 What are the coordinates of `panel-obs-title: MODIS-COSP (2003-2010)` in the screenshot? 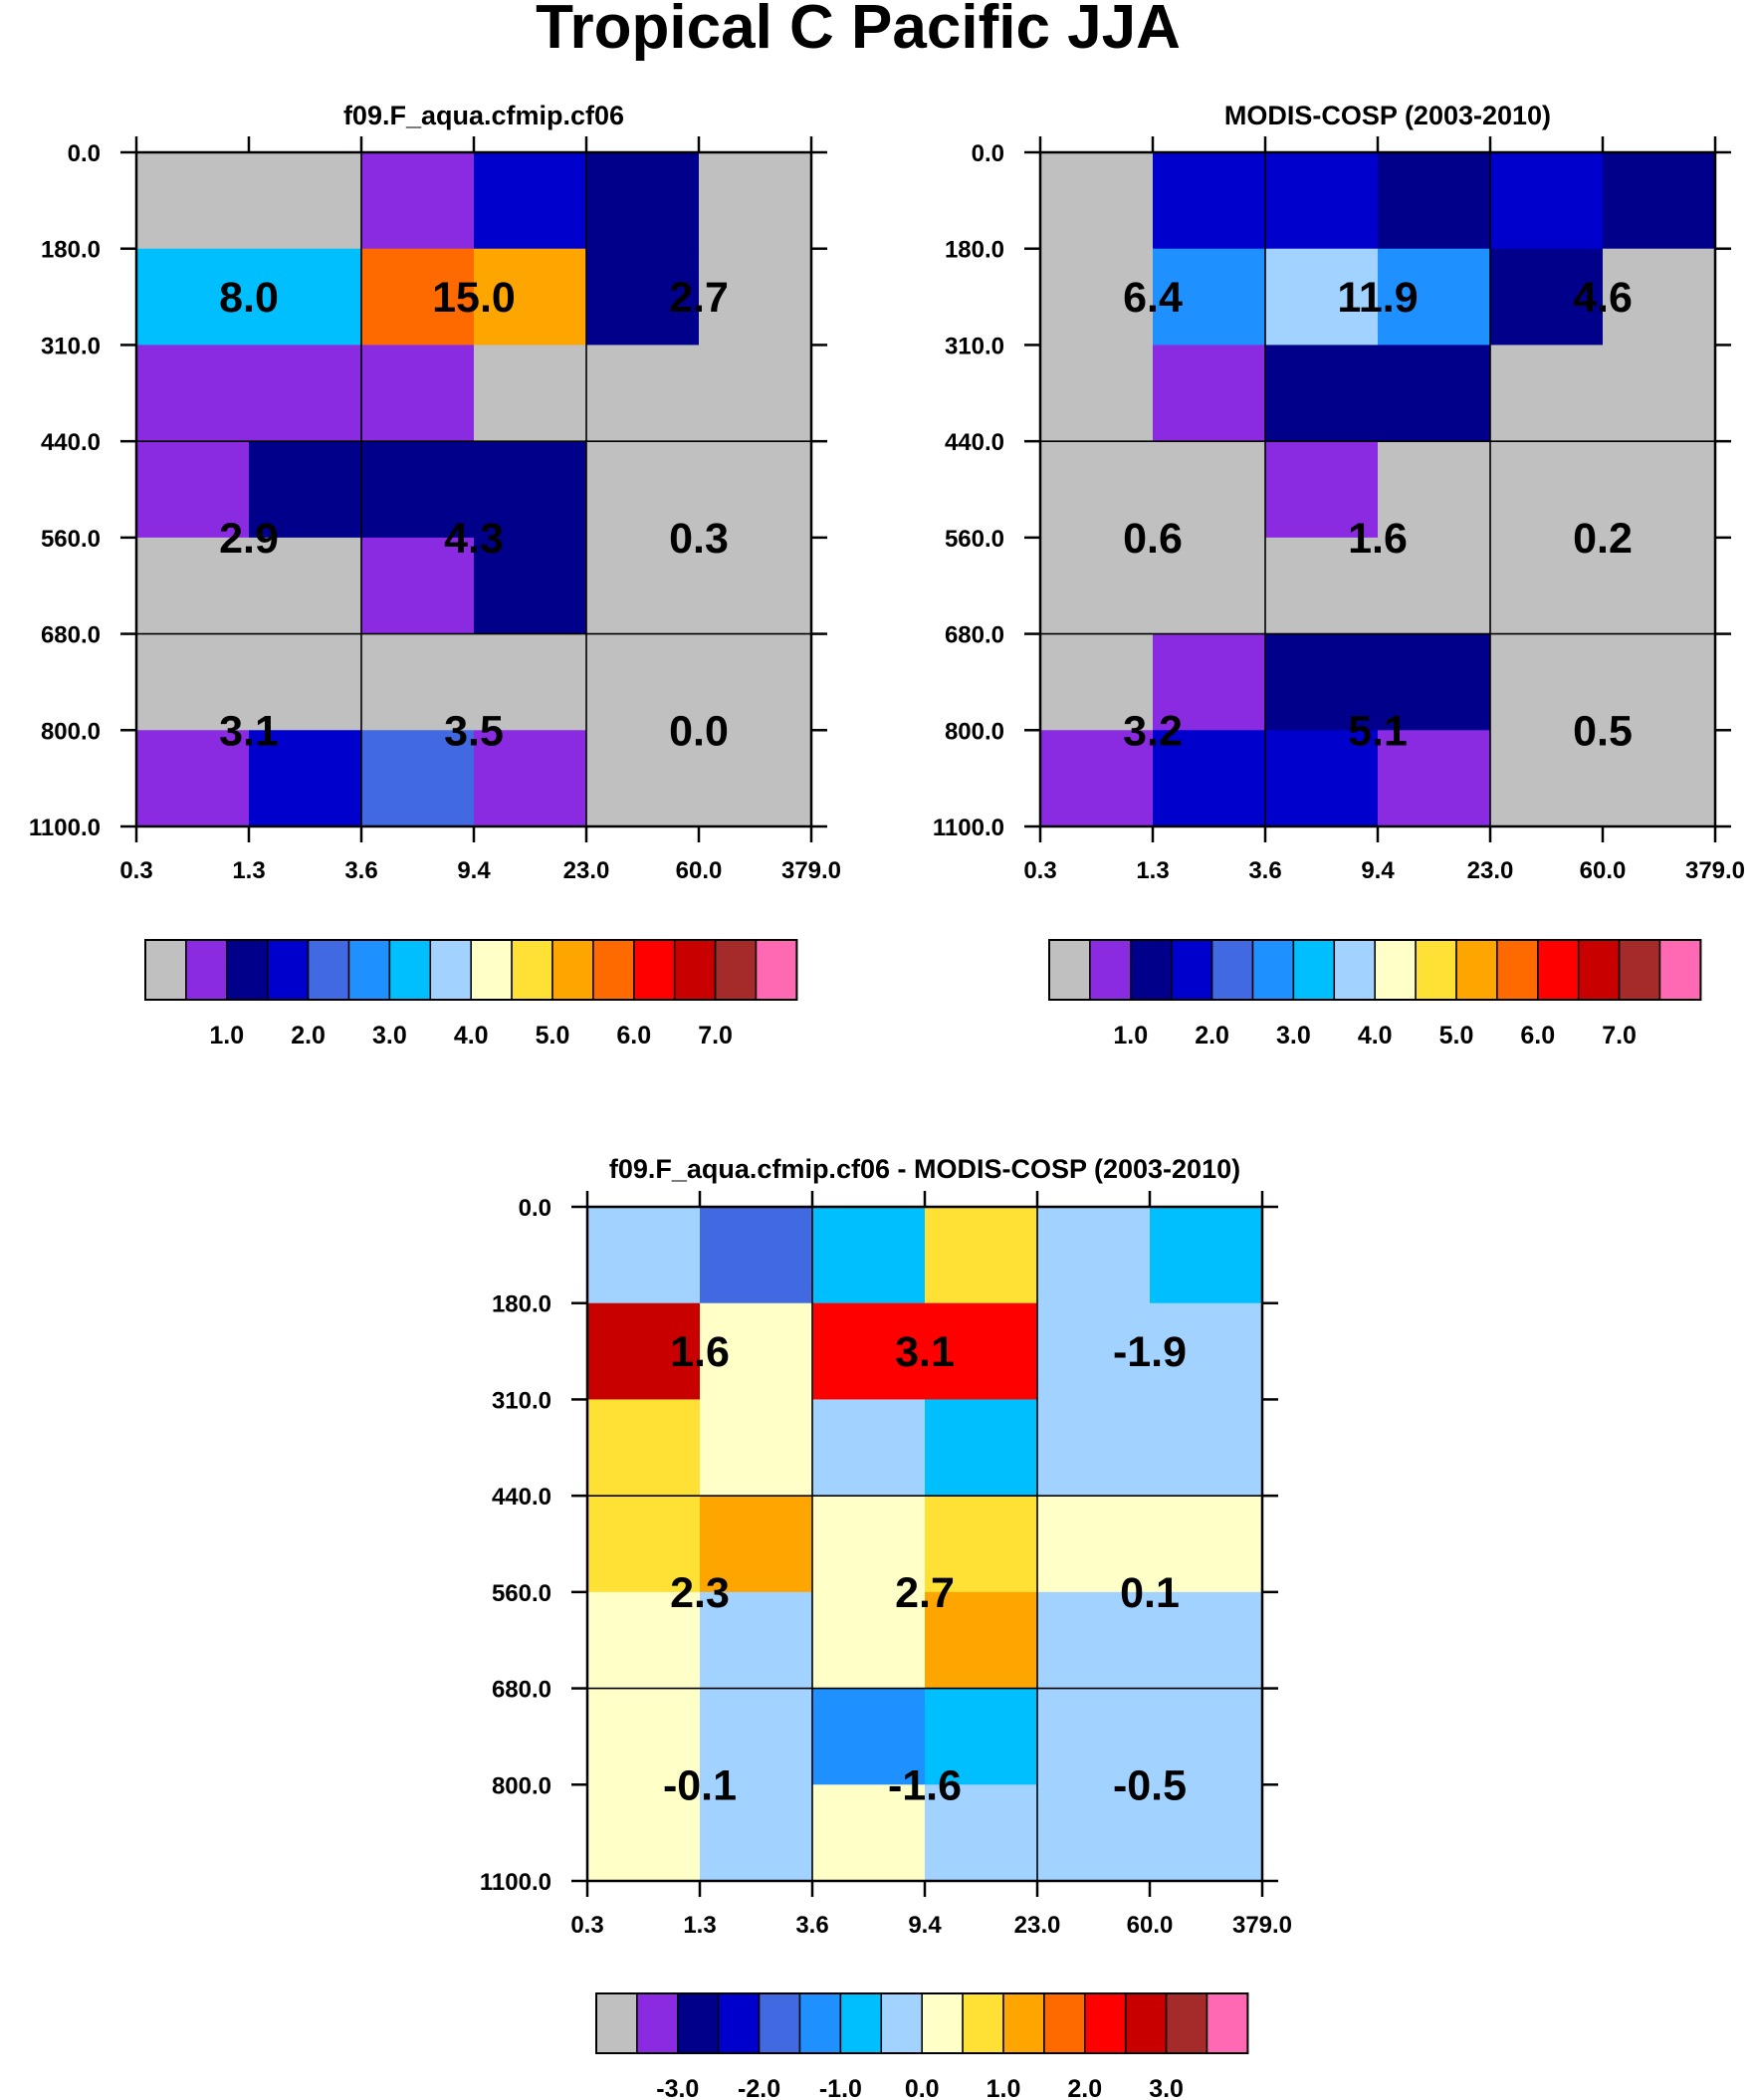 It's located at (1387, 115).